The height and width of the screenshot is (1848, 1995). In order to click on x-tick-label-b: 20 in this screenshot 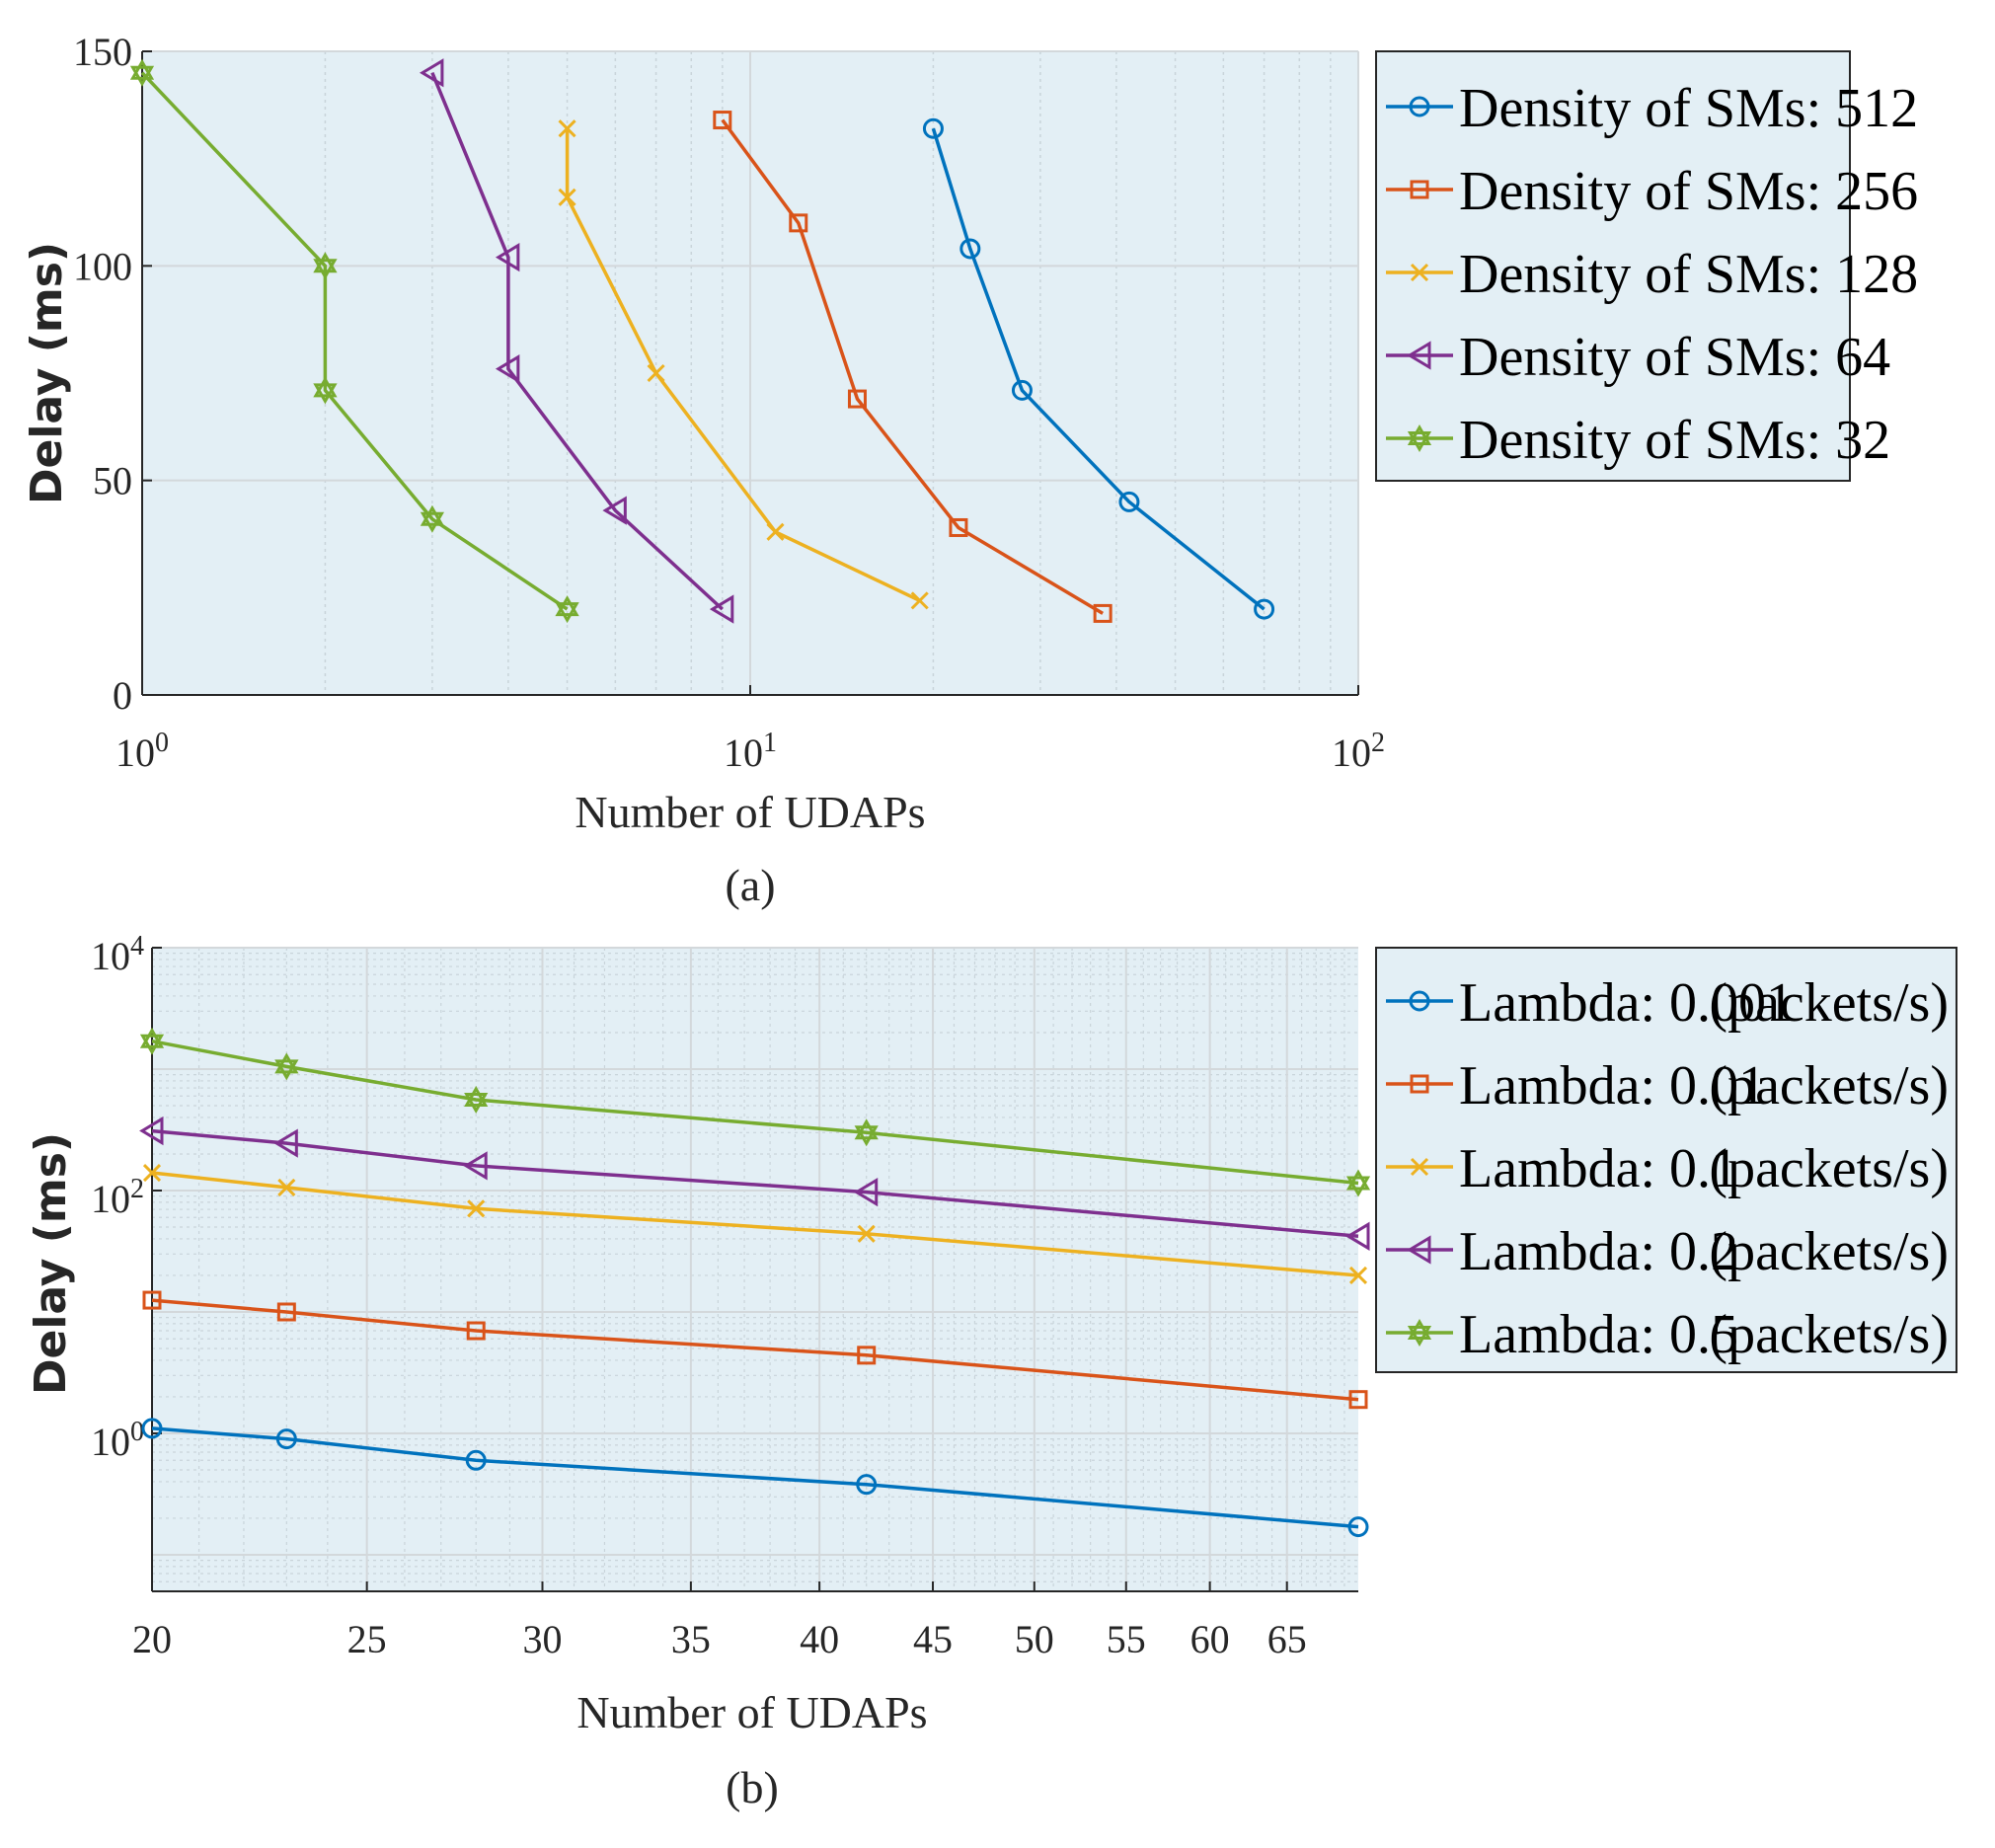, I will do `click(152, 1639)`.